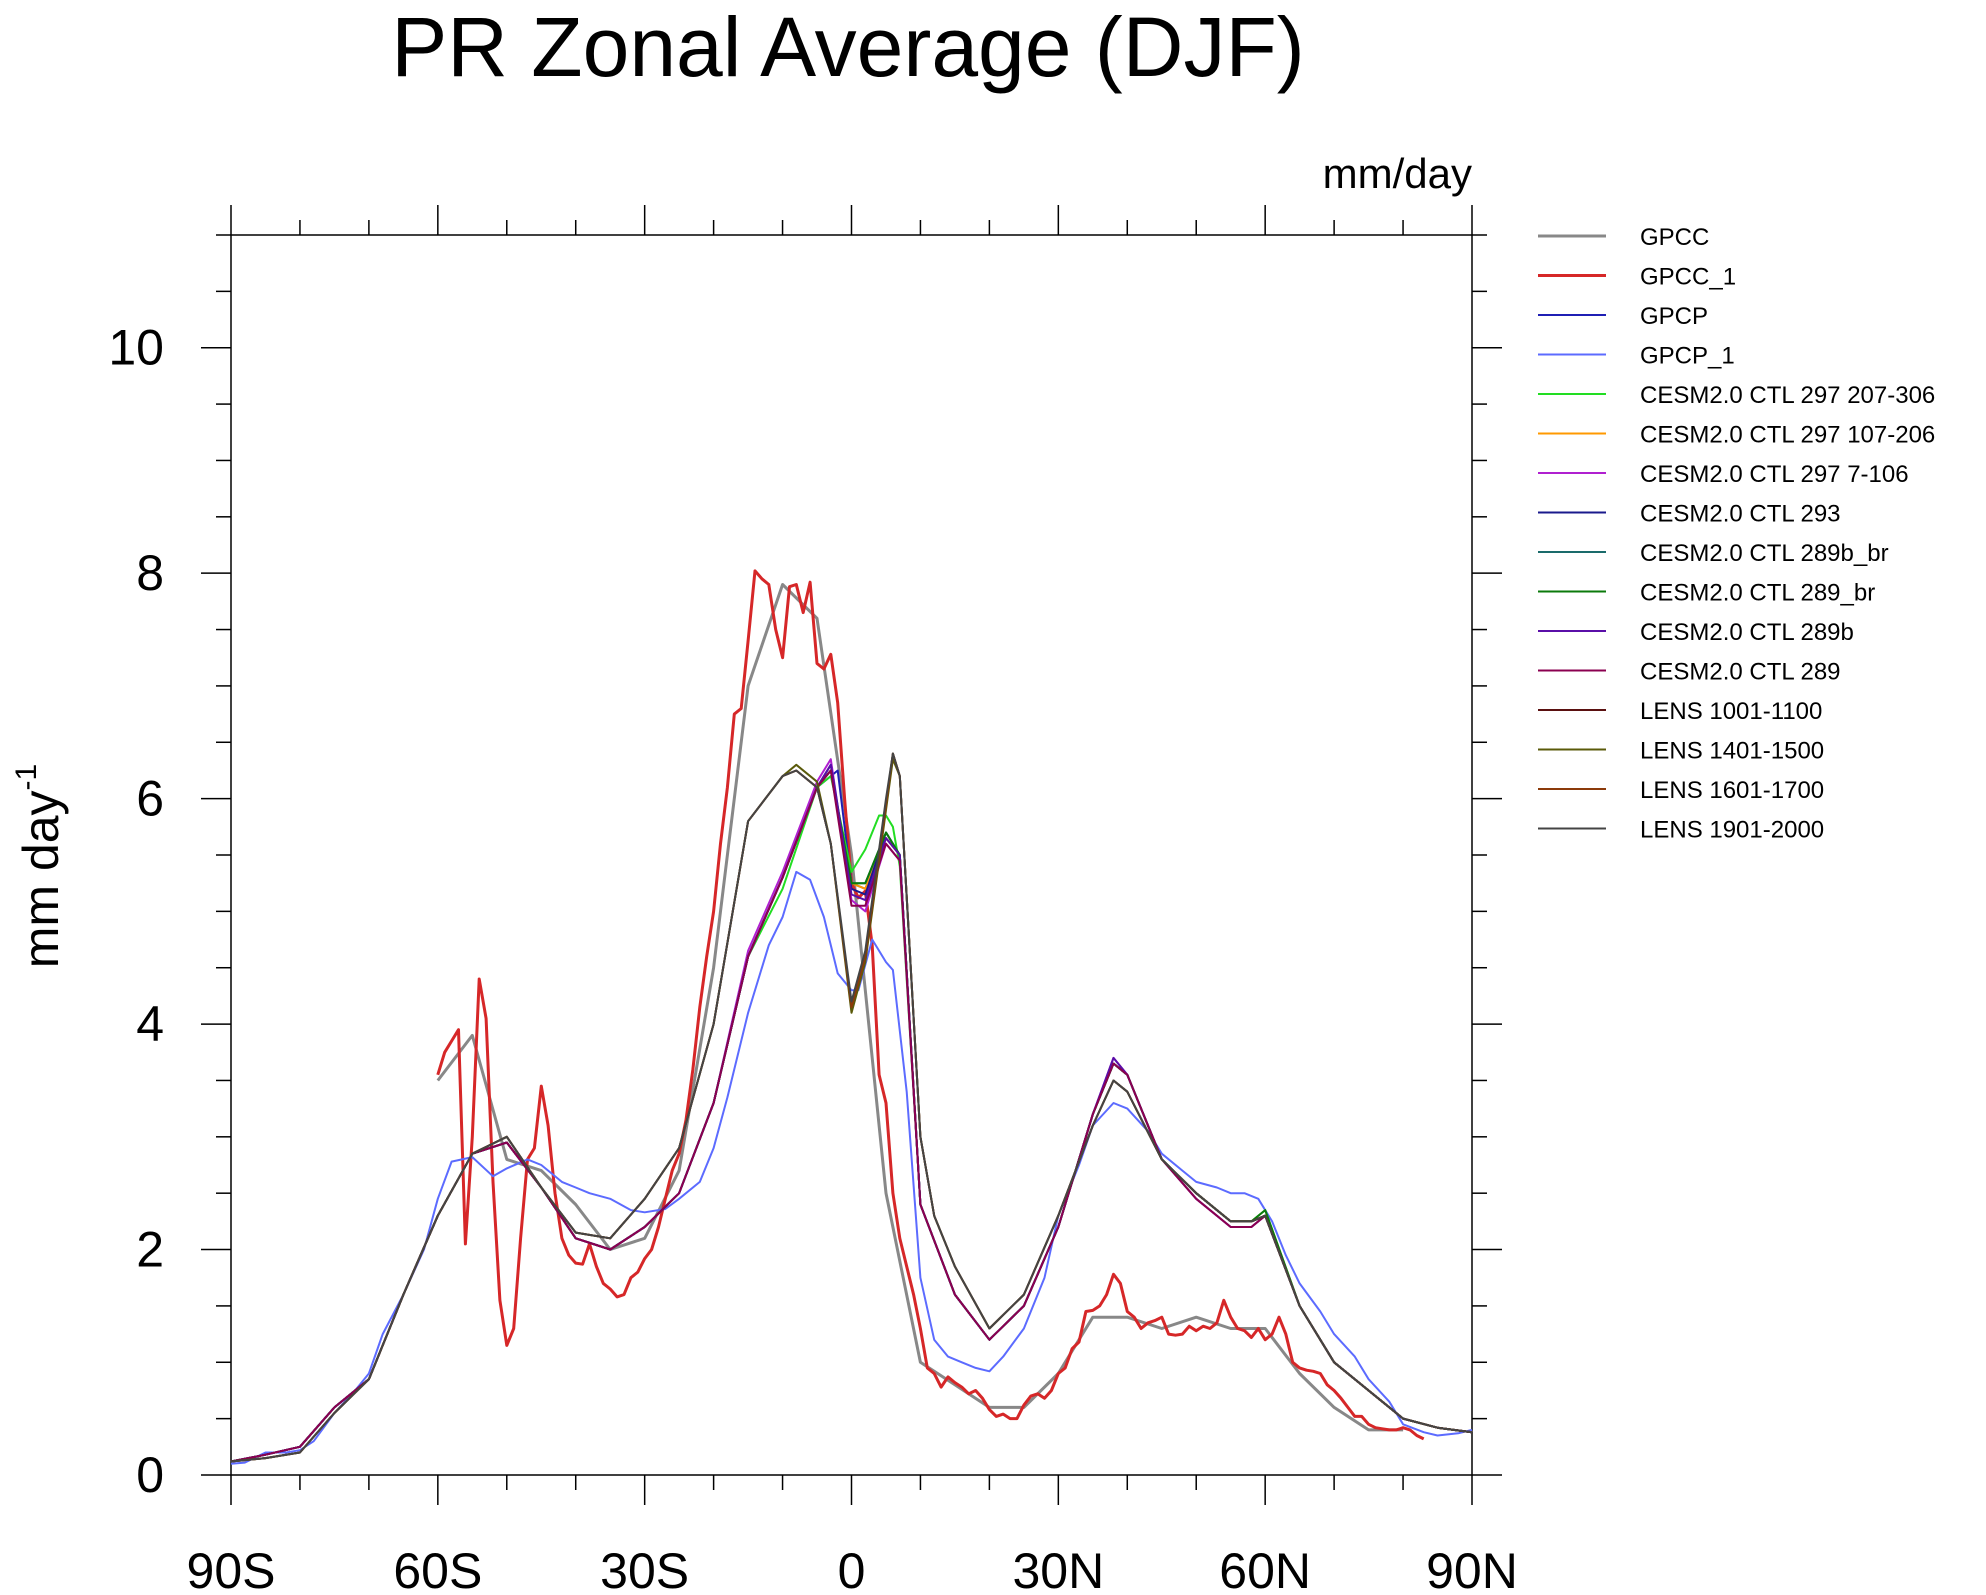 Image resolution: width=1986 pixels, height=1595 pixels. I want to click on legend-label: CESM2.0 CTL 289b, so click(1747, 632).